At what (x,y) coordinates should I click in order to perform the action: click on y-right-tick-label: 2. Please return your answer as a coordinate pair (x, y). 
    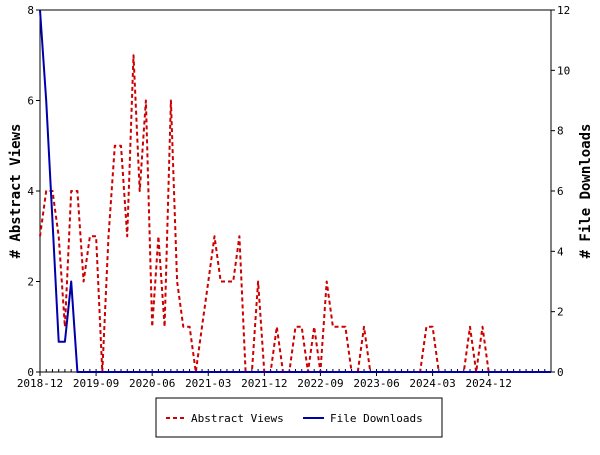
    Looking at the image, I should click on (560, 312).